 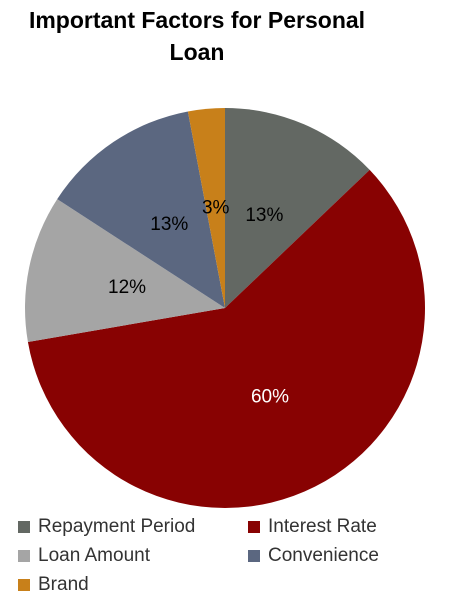 I want to click on legend-label: Convenience, so click(x=323, y=555).